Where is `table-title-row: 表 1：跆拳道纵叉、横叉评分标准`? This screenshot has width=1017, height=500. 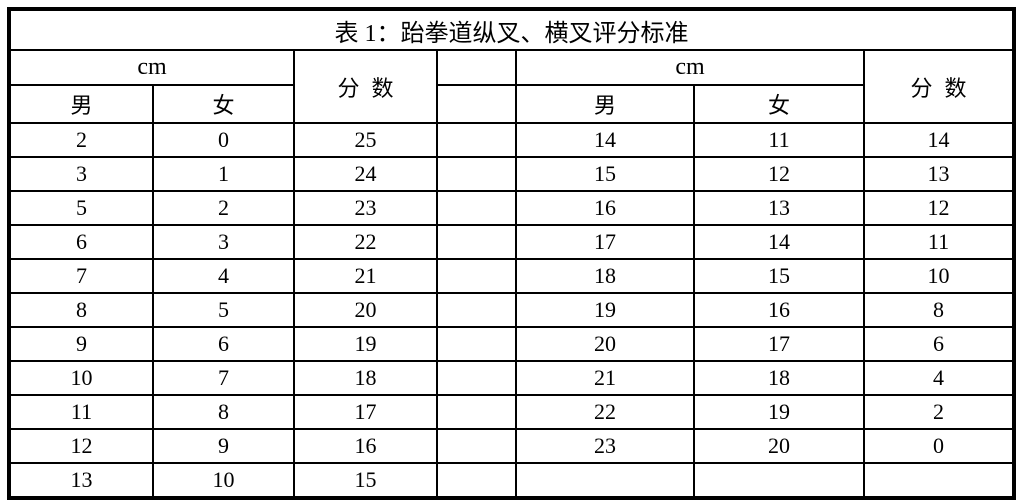
table-title-row: 表 1：跆拳道纵叉、横叉评分标准 is located at coordinates (511, 29).